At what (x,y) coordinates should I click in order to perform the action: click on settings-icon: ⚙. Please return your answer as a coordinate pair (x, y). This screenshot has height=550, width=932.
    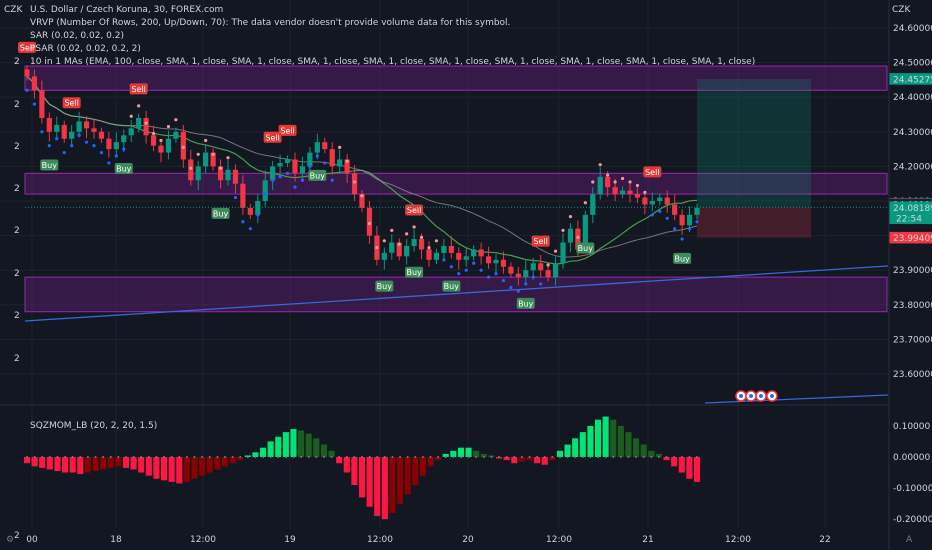
    Looking at the image, I should click on (10, 540).